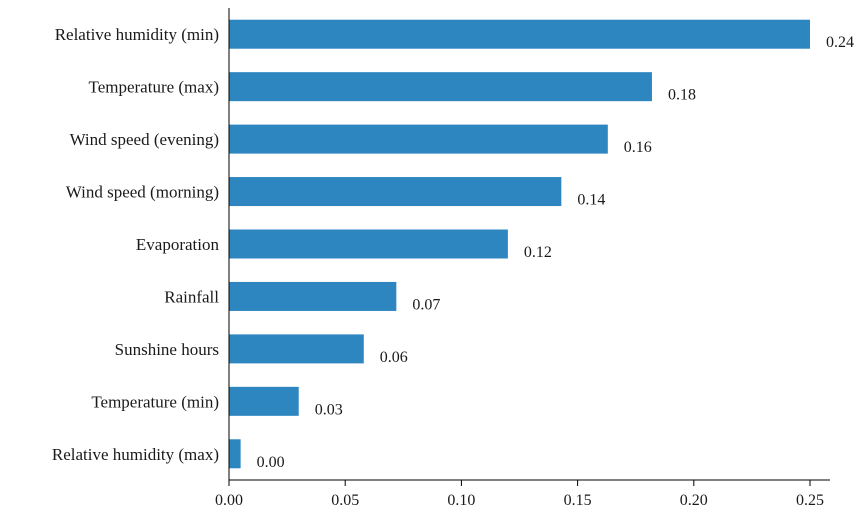 This screenshot has width=863, height=513. I want to click on category-label: Wind speed (evening), so click(144, 139).